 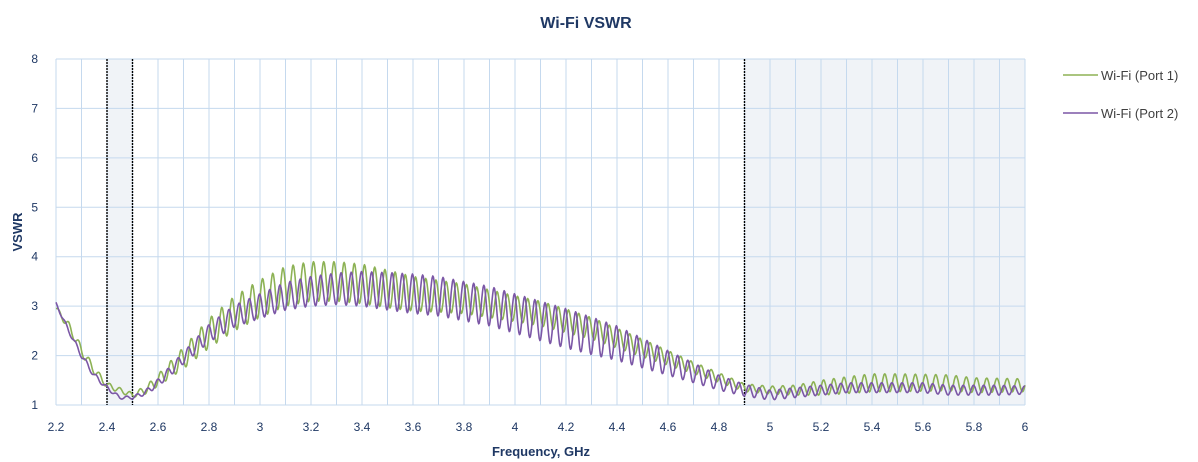 I want to click on x-tick-label: 2.4, so click(x=107, y=427).